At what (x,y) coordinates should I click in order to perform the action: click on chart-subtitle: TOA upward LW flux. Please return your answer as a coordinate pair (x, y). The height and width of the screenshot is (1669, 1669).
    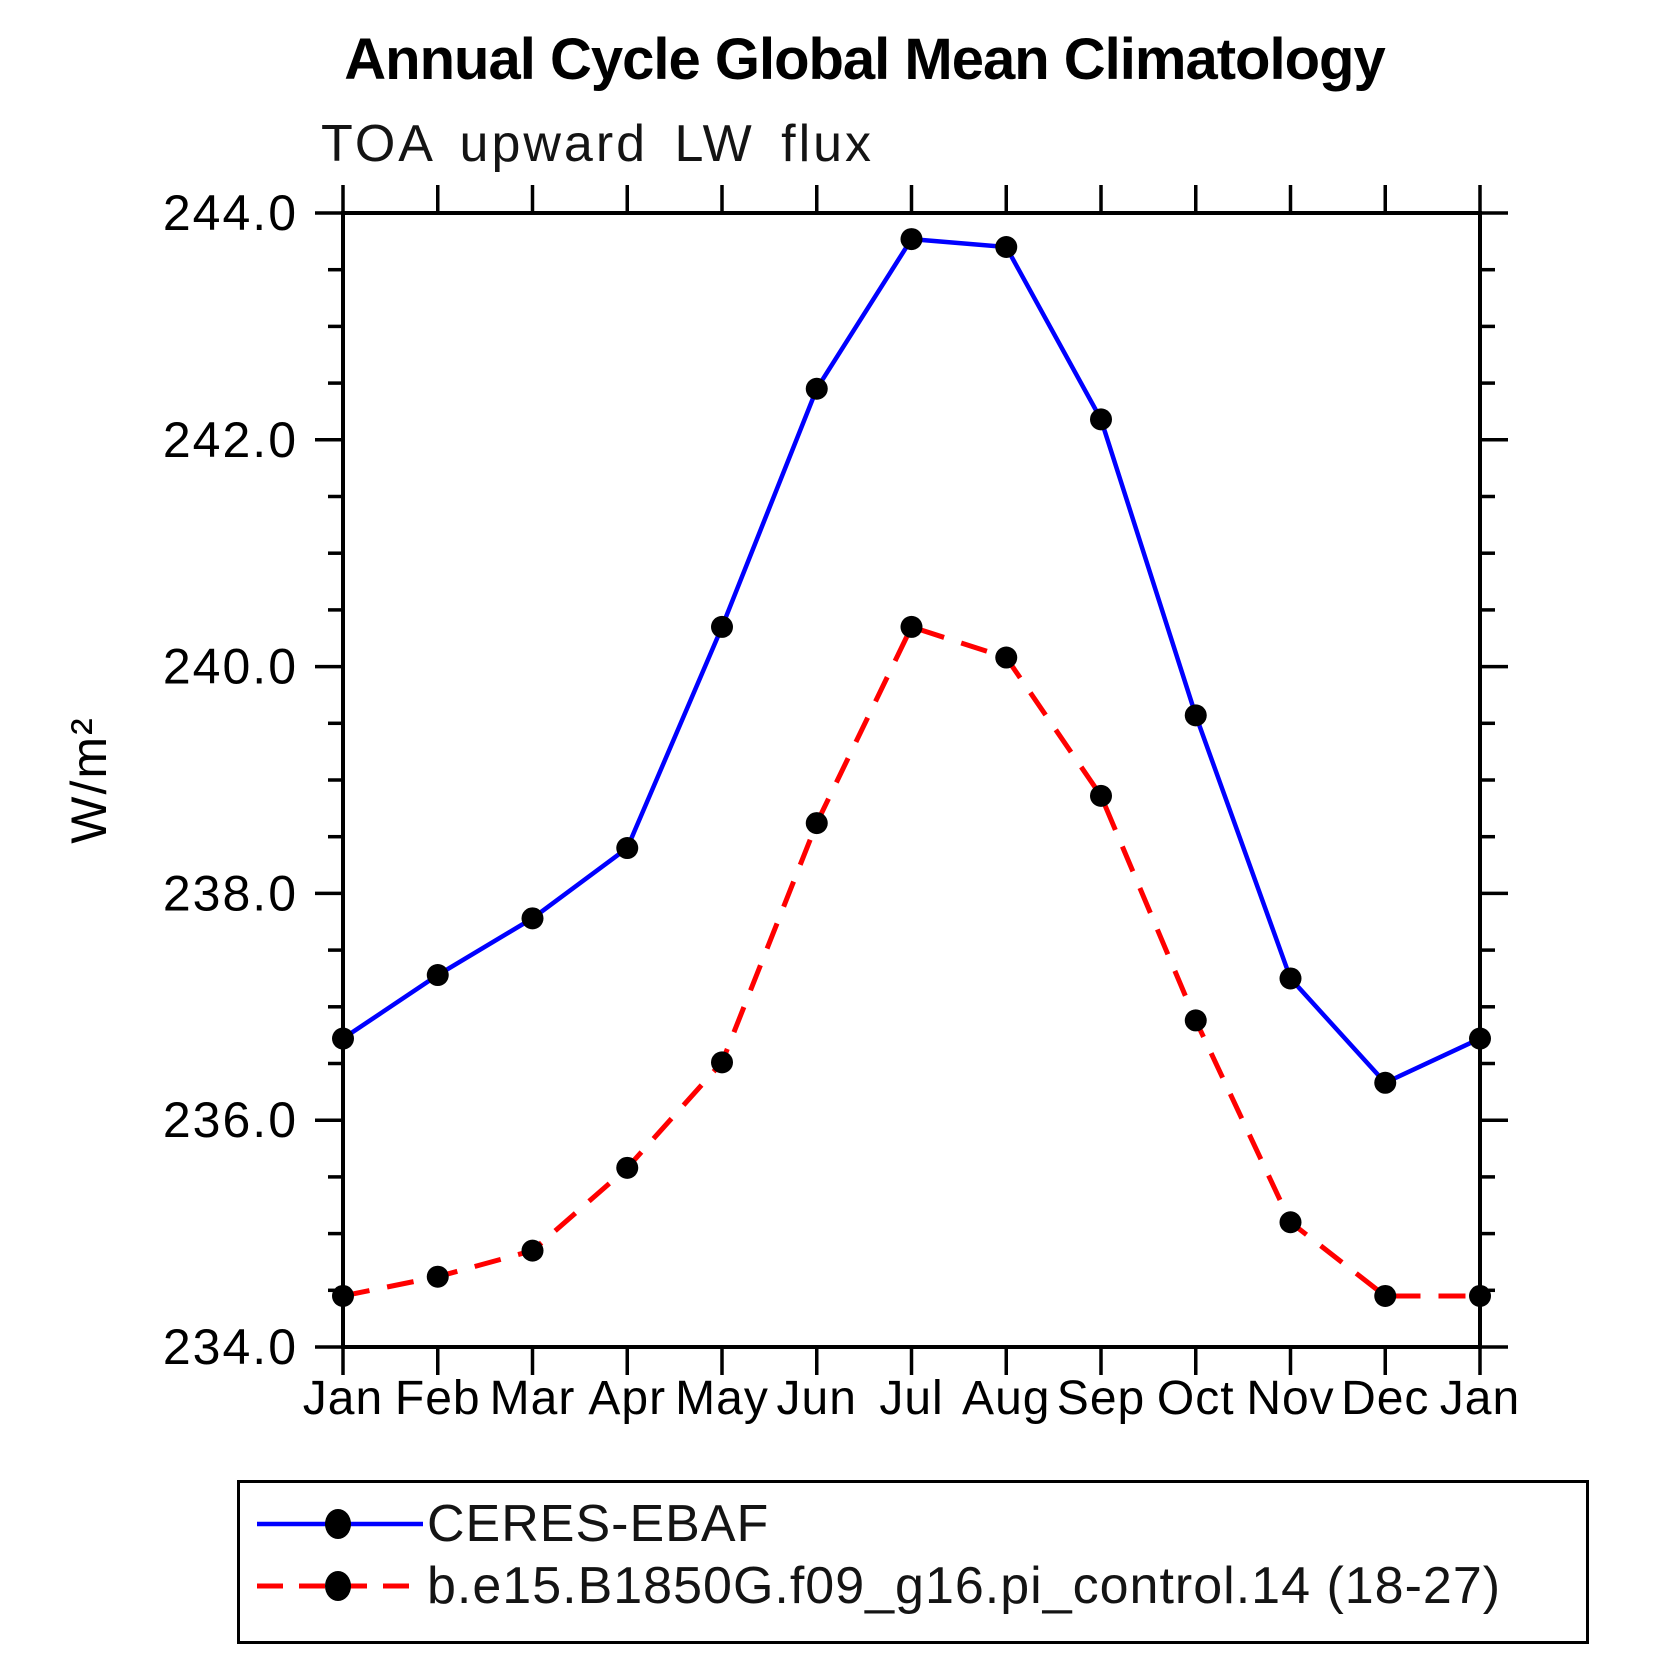
    Looking at the image, I should click on (598, 144).